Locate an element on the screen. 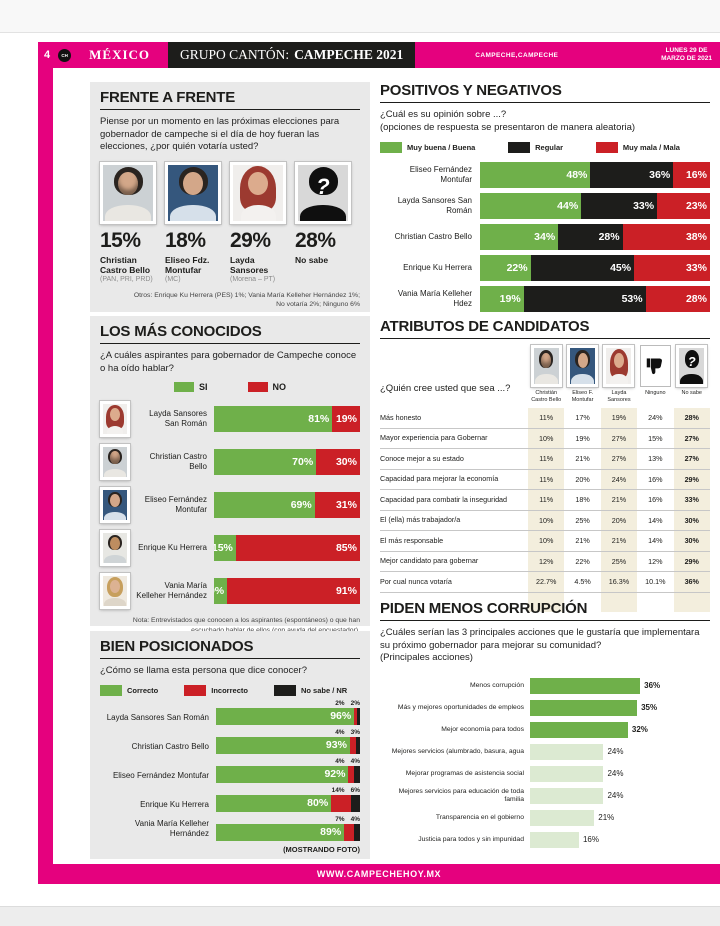 This screenshot has width=720, height=926. footer-url: WWW.CAMPECHEHOY.MX is located at coordinates (379, 874).